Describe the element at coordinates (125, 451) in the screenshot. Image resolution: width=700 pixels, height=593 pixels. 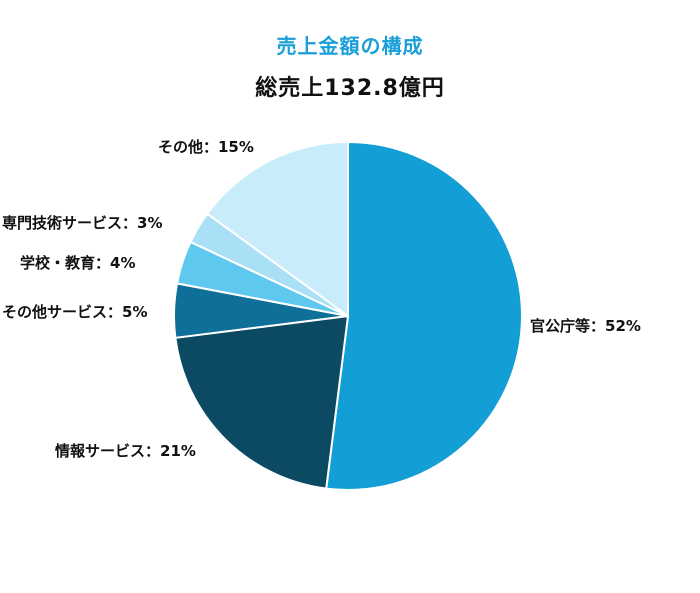
I see `slice-label-2: 情報サービス：21%` at that location.